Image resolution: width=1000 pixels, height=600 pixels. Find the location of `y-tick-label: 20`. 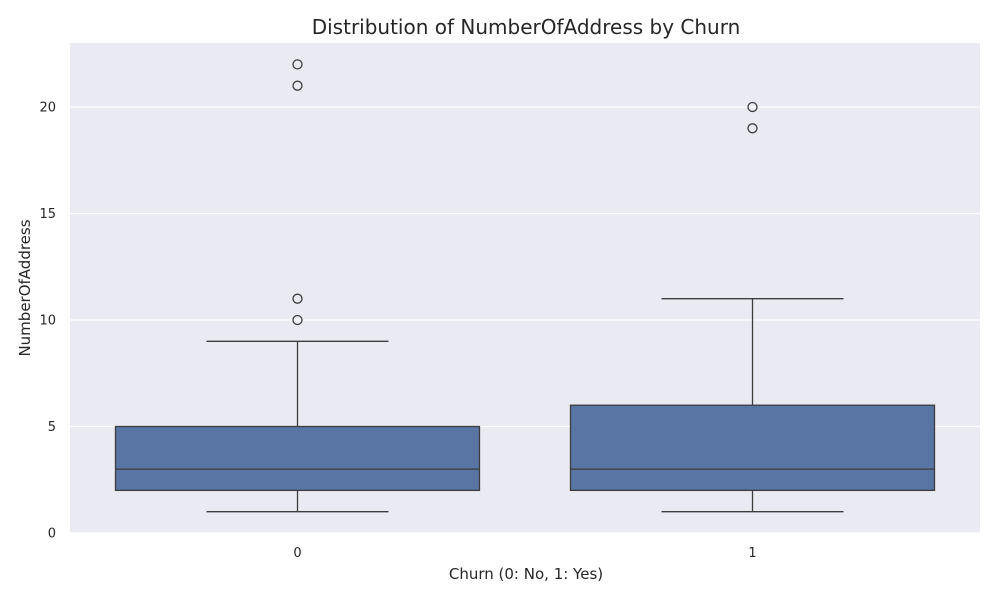

y-tick-label: 20 is located at coordinates (47, 108).